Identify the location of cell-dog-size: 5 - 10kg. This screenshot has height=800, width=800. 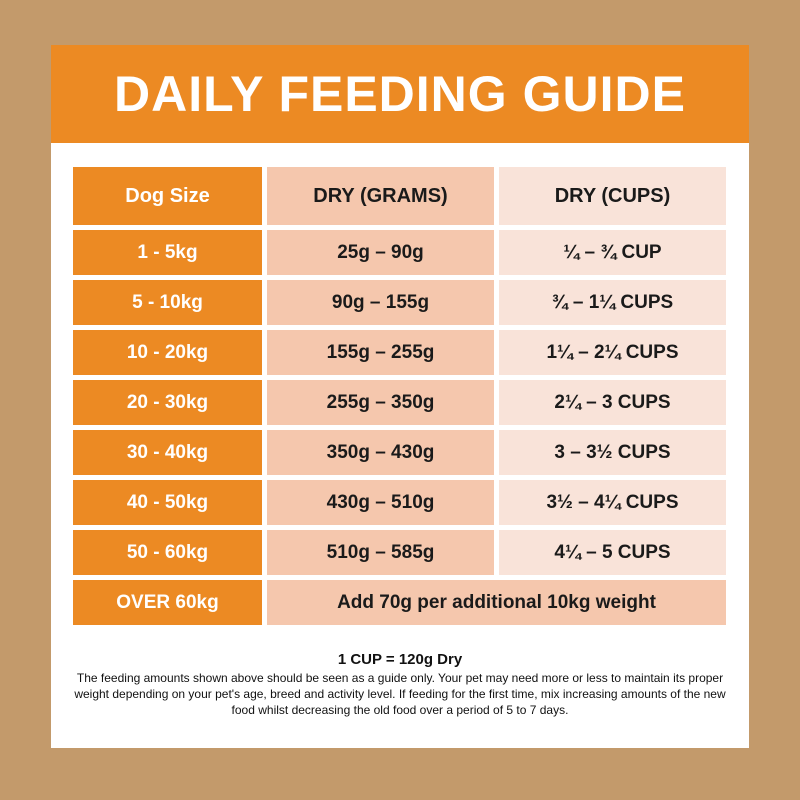
(167, 302).